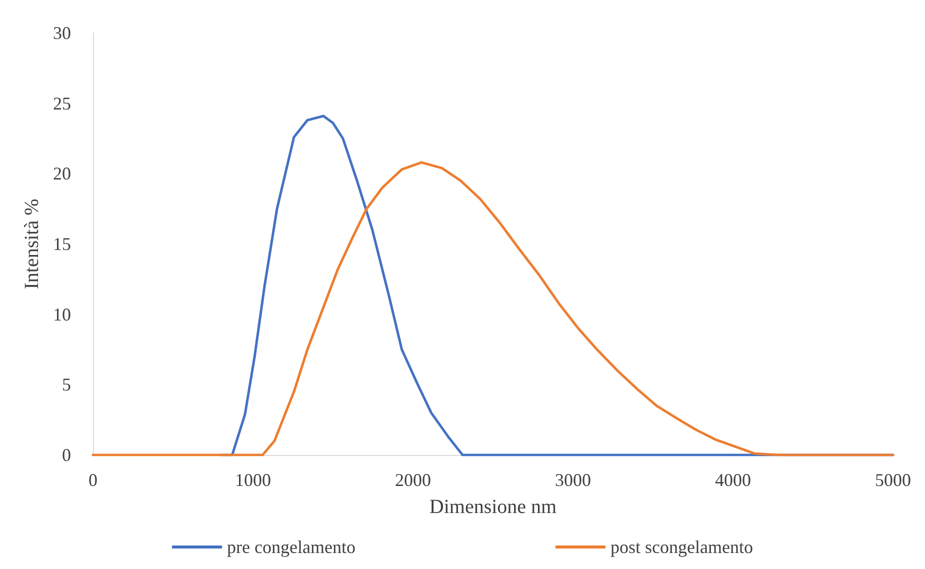 The image size is (925, 569). Describe the element at coordinates (253, 480) in the screenshot. I see `x-tick-label: 1000` at that location.